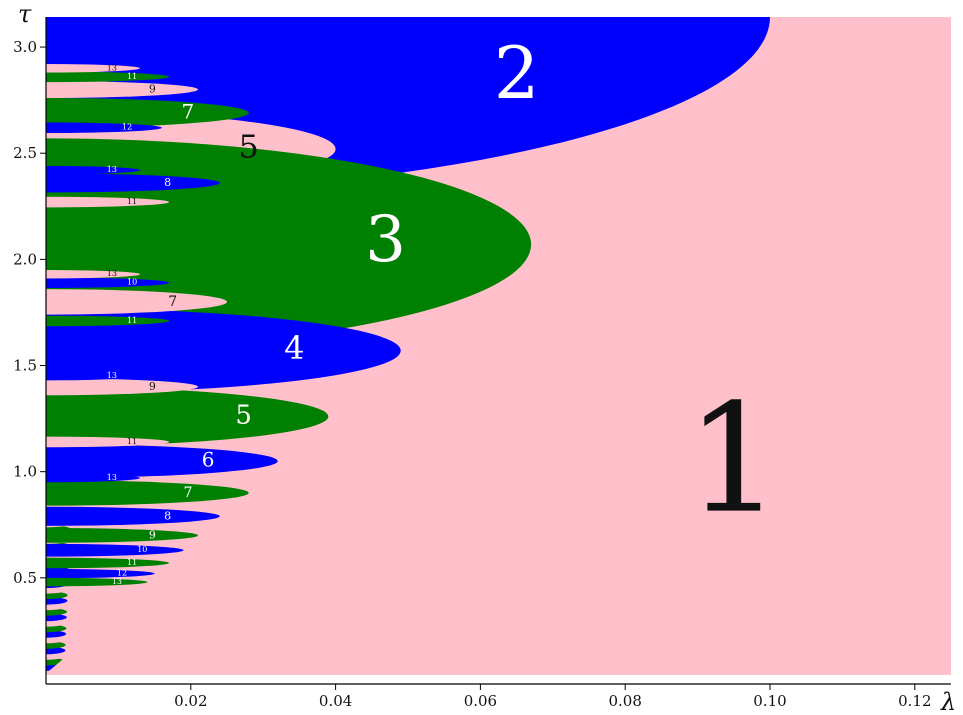  What do you see at coordinates (25, 47) in the screenshot?
I see `y-tick-label: 3.0` at bounding box center [25, 47].